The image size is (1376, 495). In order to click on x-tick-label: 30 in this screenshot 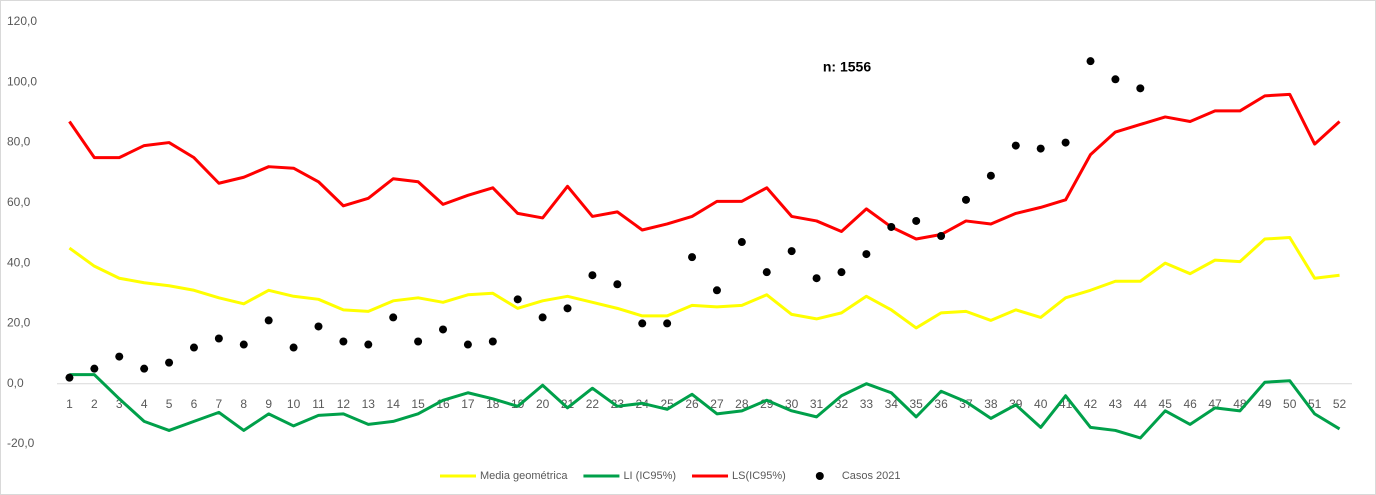, I will do `click(792, 404)`.